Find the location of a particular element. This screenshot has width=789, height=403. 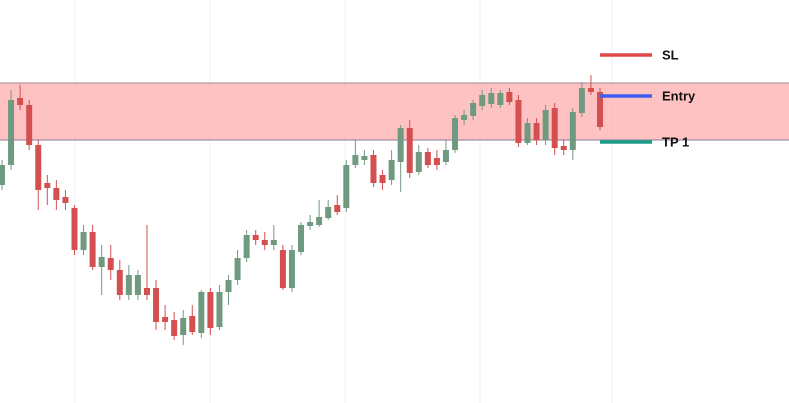

level-label: SL is located at coordinates (670, 54).